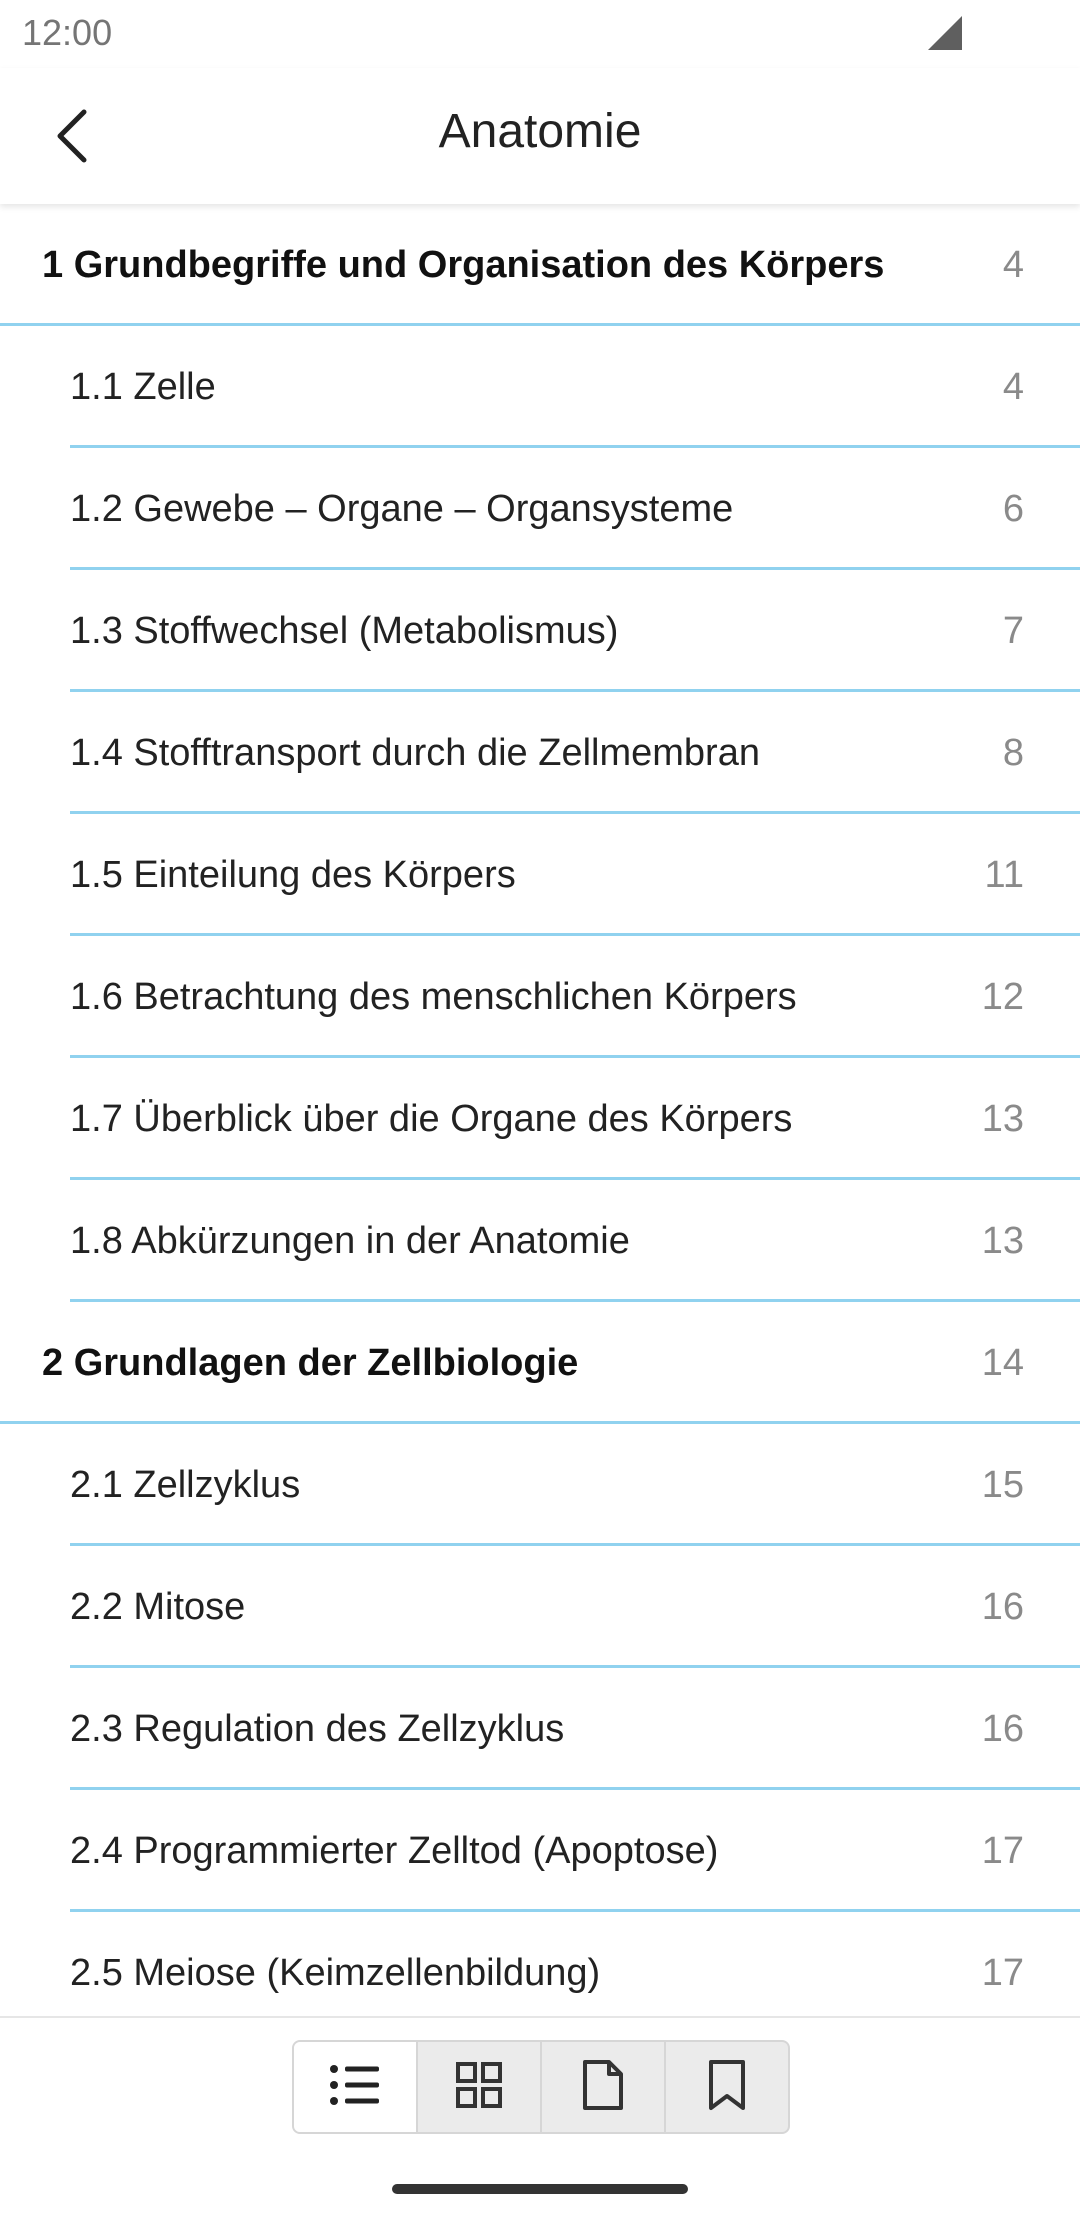 The width and height of the screenshot is (1080, 2220). Describe the element at coordinates (540, 131) in the screenshot. I see `page-title: Anatomie` at that location.